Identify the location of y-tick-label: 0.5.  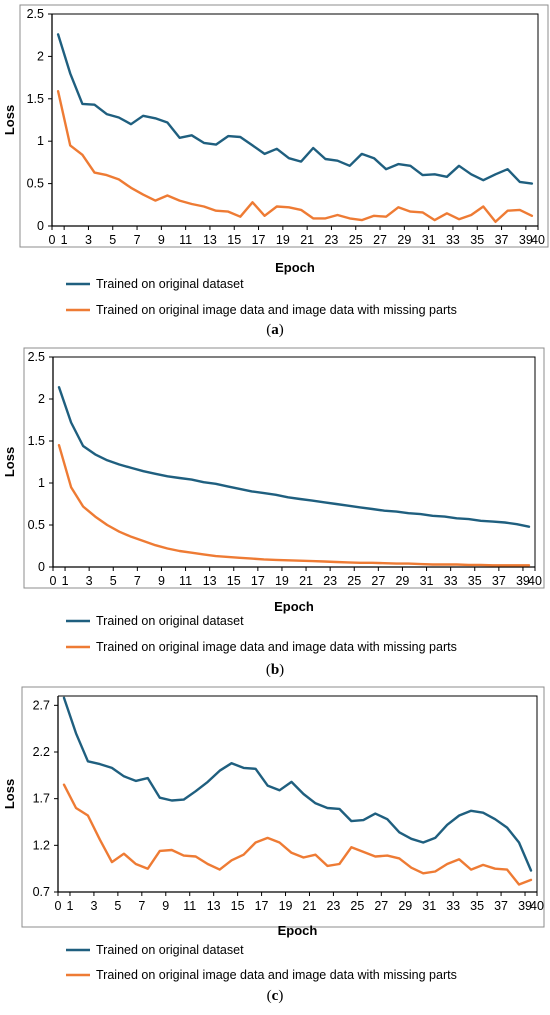
(35, 184).